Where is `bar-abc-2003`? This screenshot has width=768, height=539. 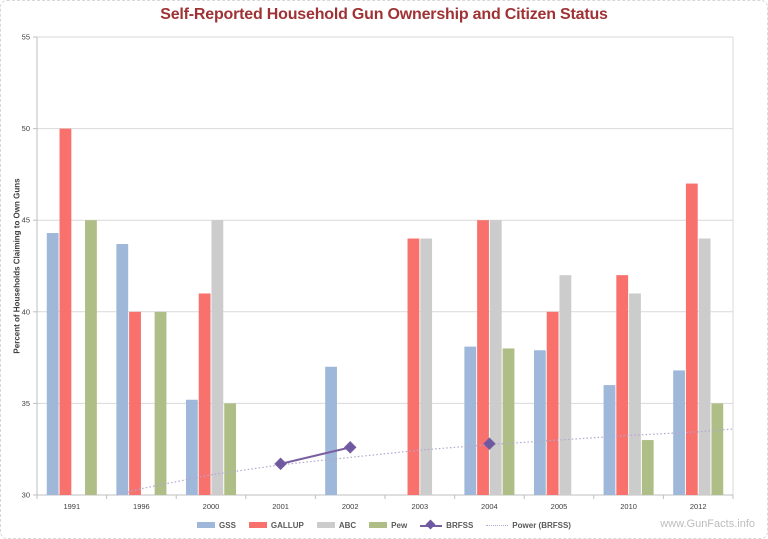
bar-abc-2003 is located at coordinates (426, 366).